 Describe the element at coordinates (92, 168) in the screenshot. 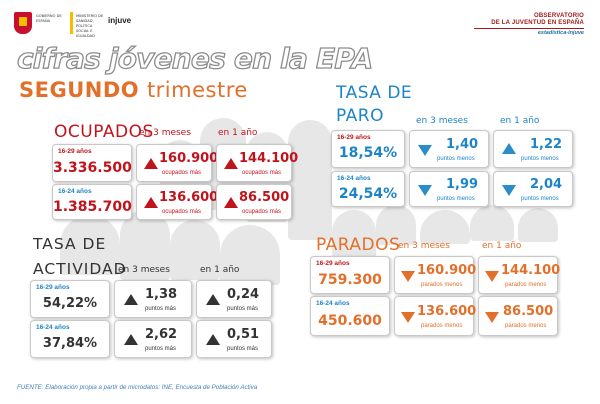

I see `ocupados-value: 3.336.500` at that location.